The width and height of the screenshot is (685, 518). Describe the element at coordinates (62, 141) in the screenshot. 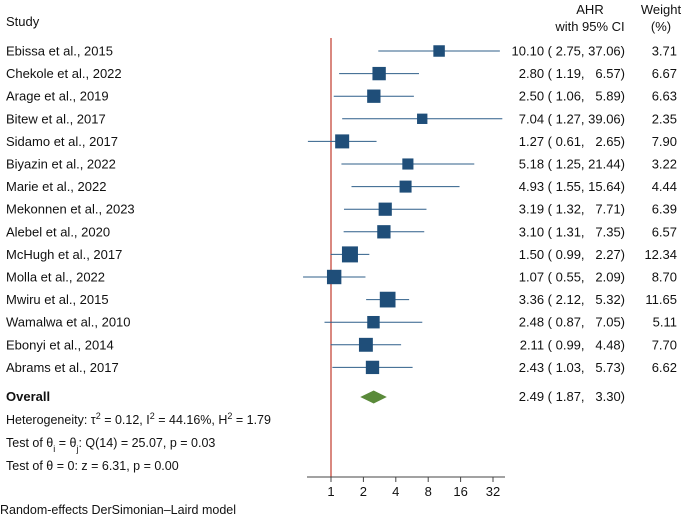

I see `study-name: Sidamo et al., 2017` at that location.